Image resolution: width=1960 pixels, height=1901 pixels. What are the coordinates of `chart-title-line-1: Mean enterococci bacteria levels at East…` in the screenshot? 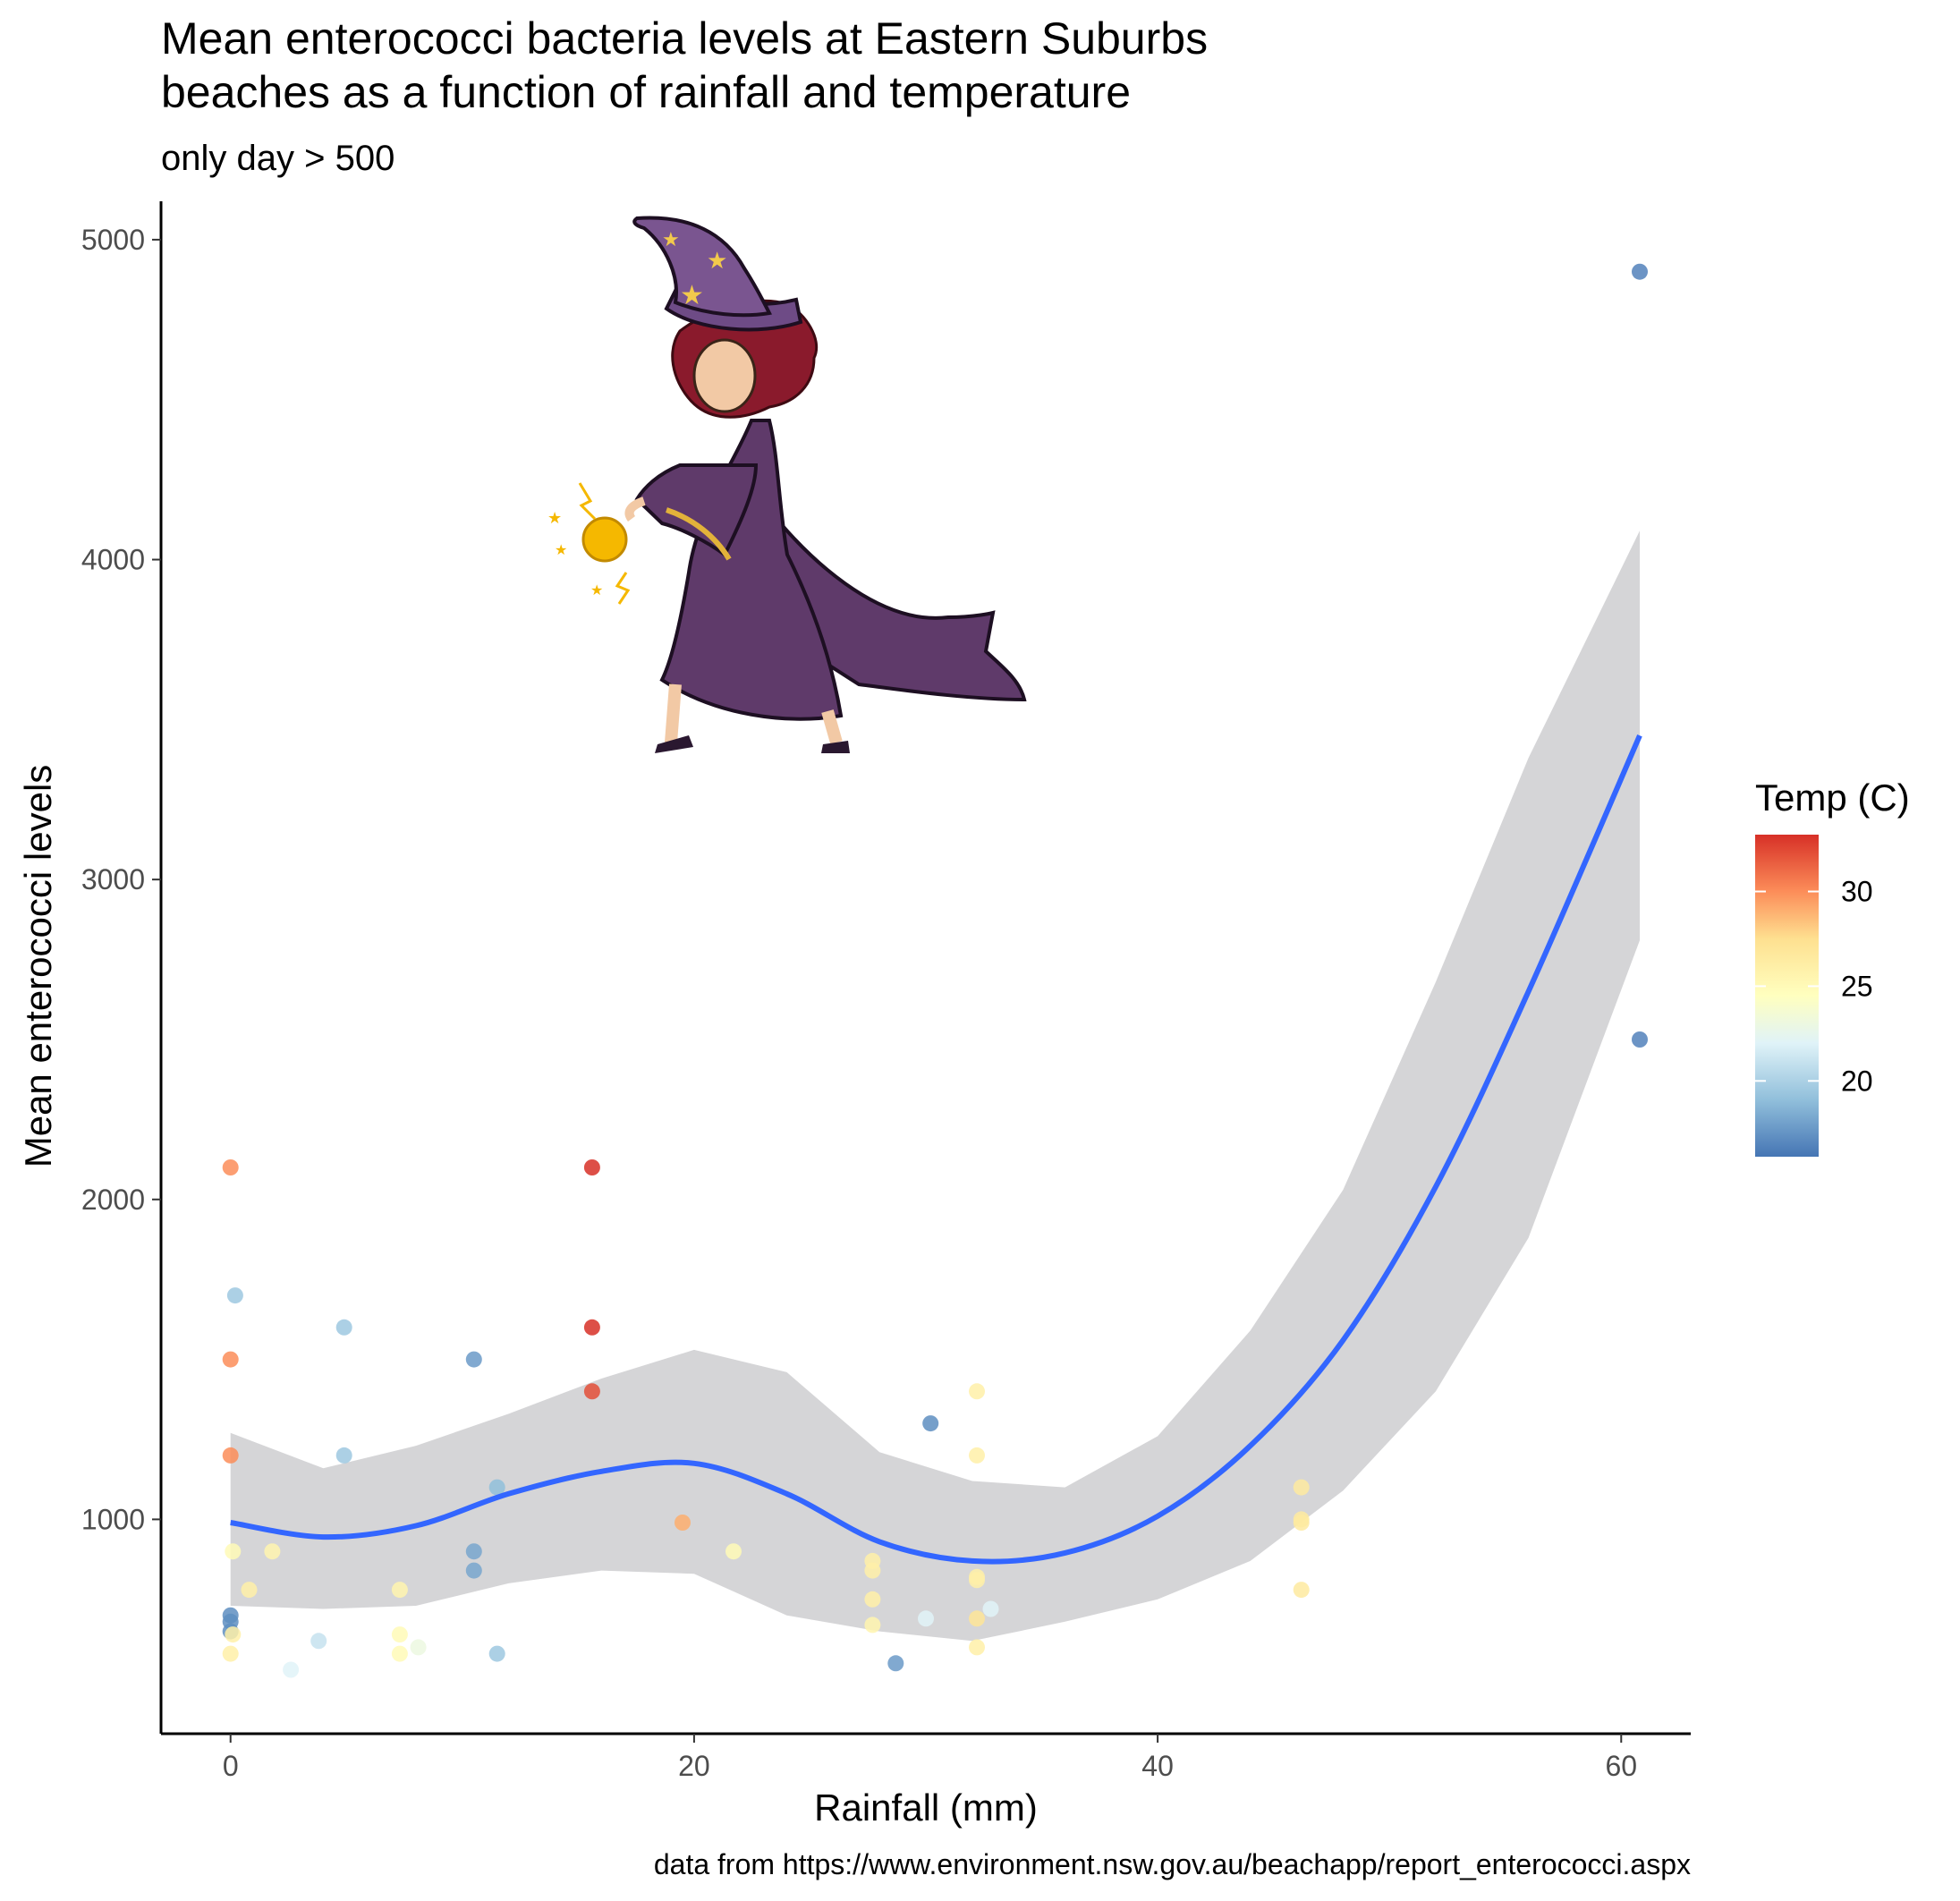 It's located at (684, 39).